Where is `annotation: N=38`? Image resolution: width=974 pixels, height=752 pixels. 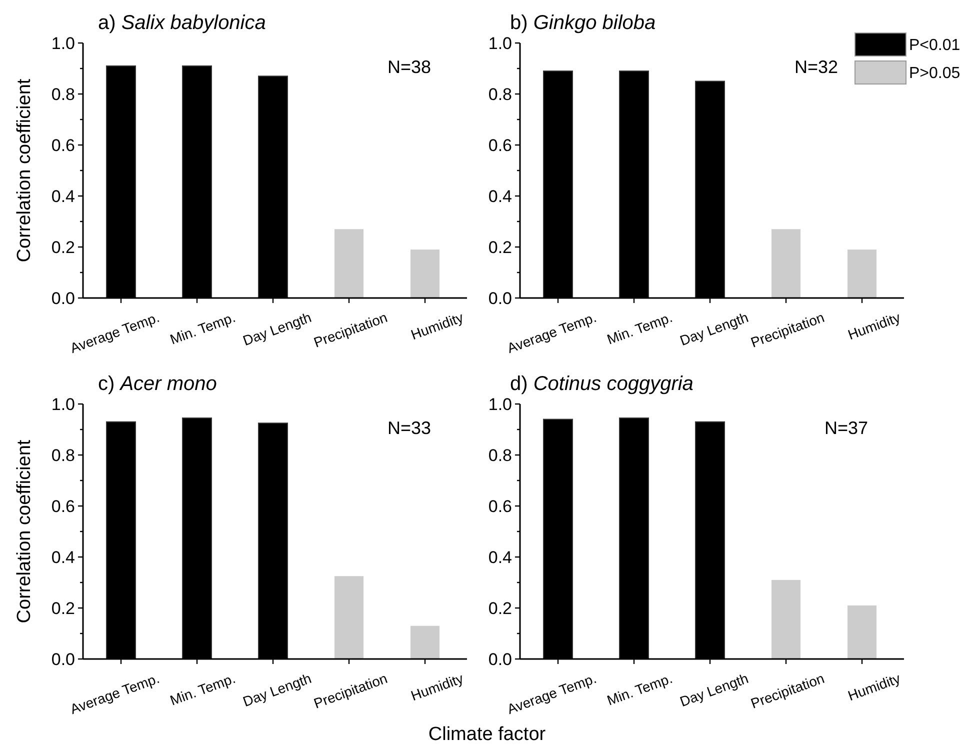 annotation: N=38 is located at coordinates (409, 67).